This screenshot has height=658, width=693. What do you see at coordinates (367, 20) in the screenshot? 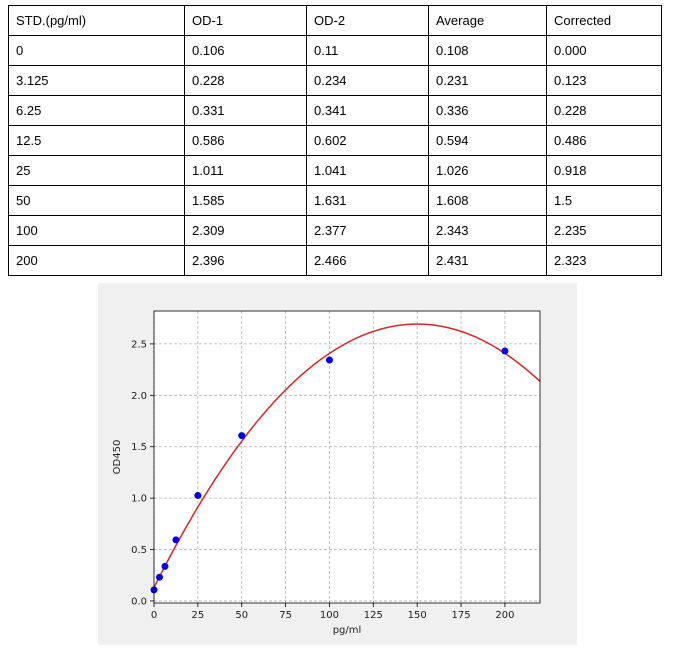
I see `table-header-cell: OD-2` at bounding box center [367, 20].